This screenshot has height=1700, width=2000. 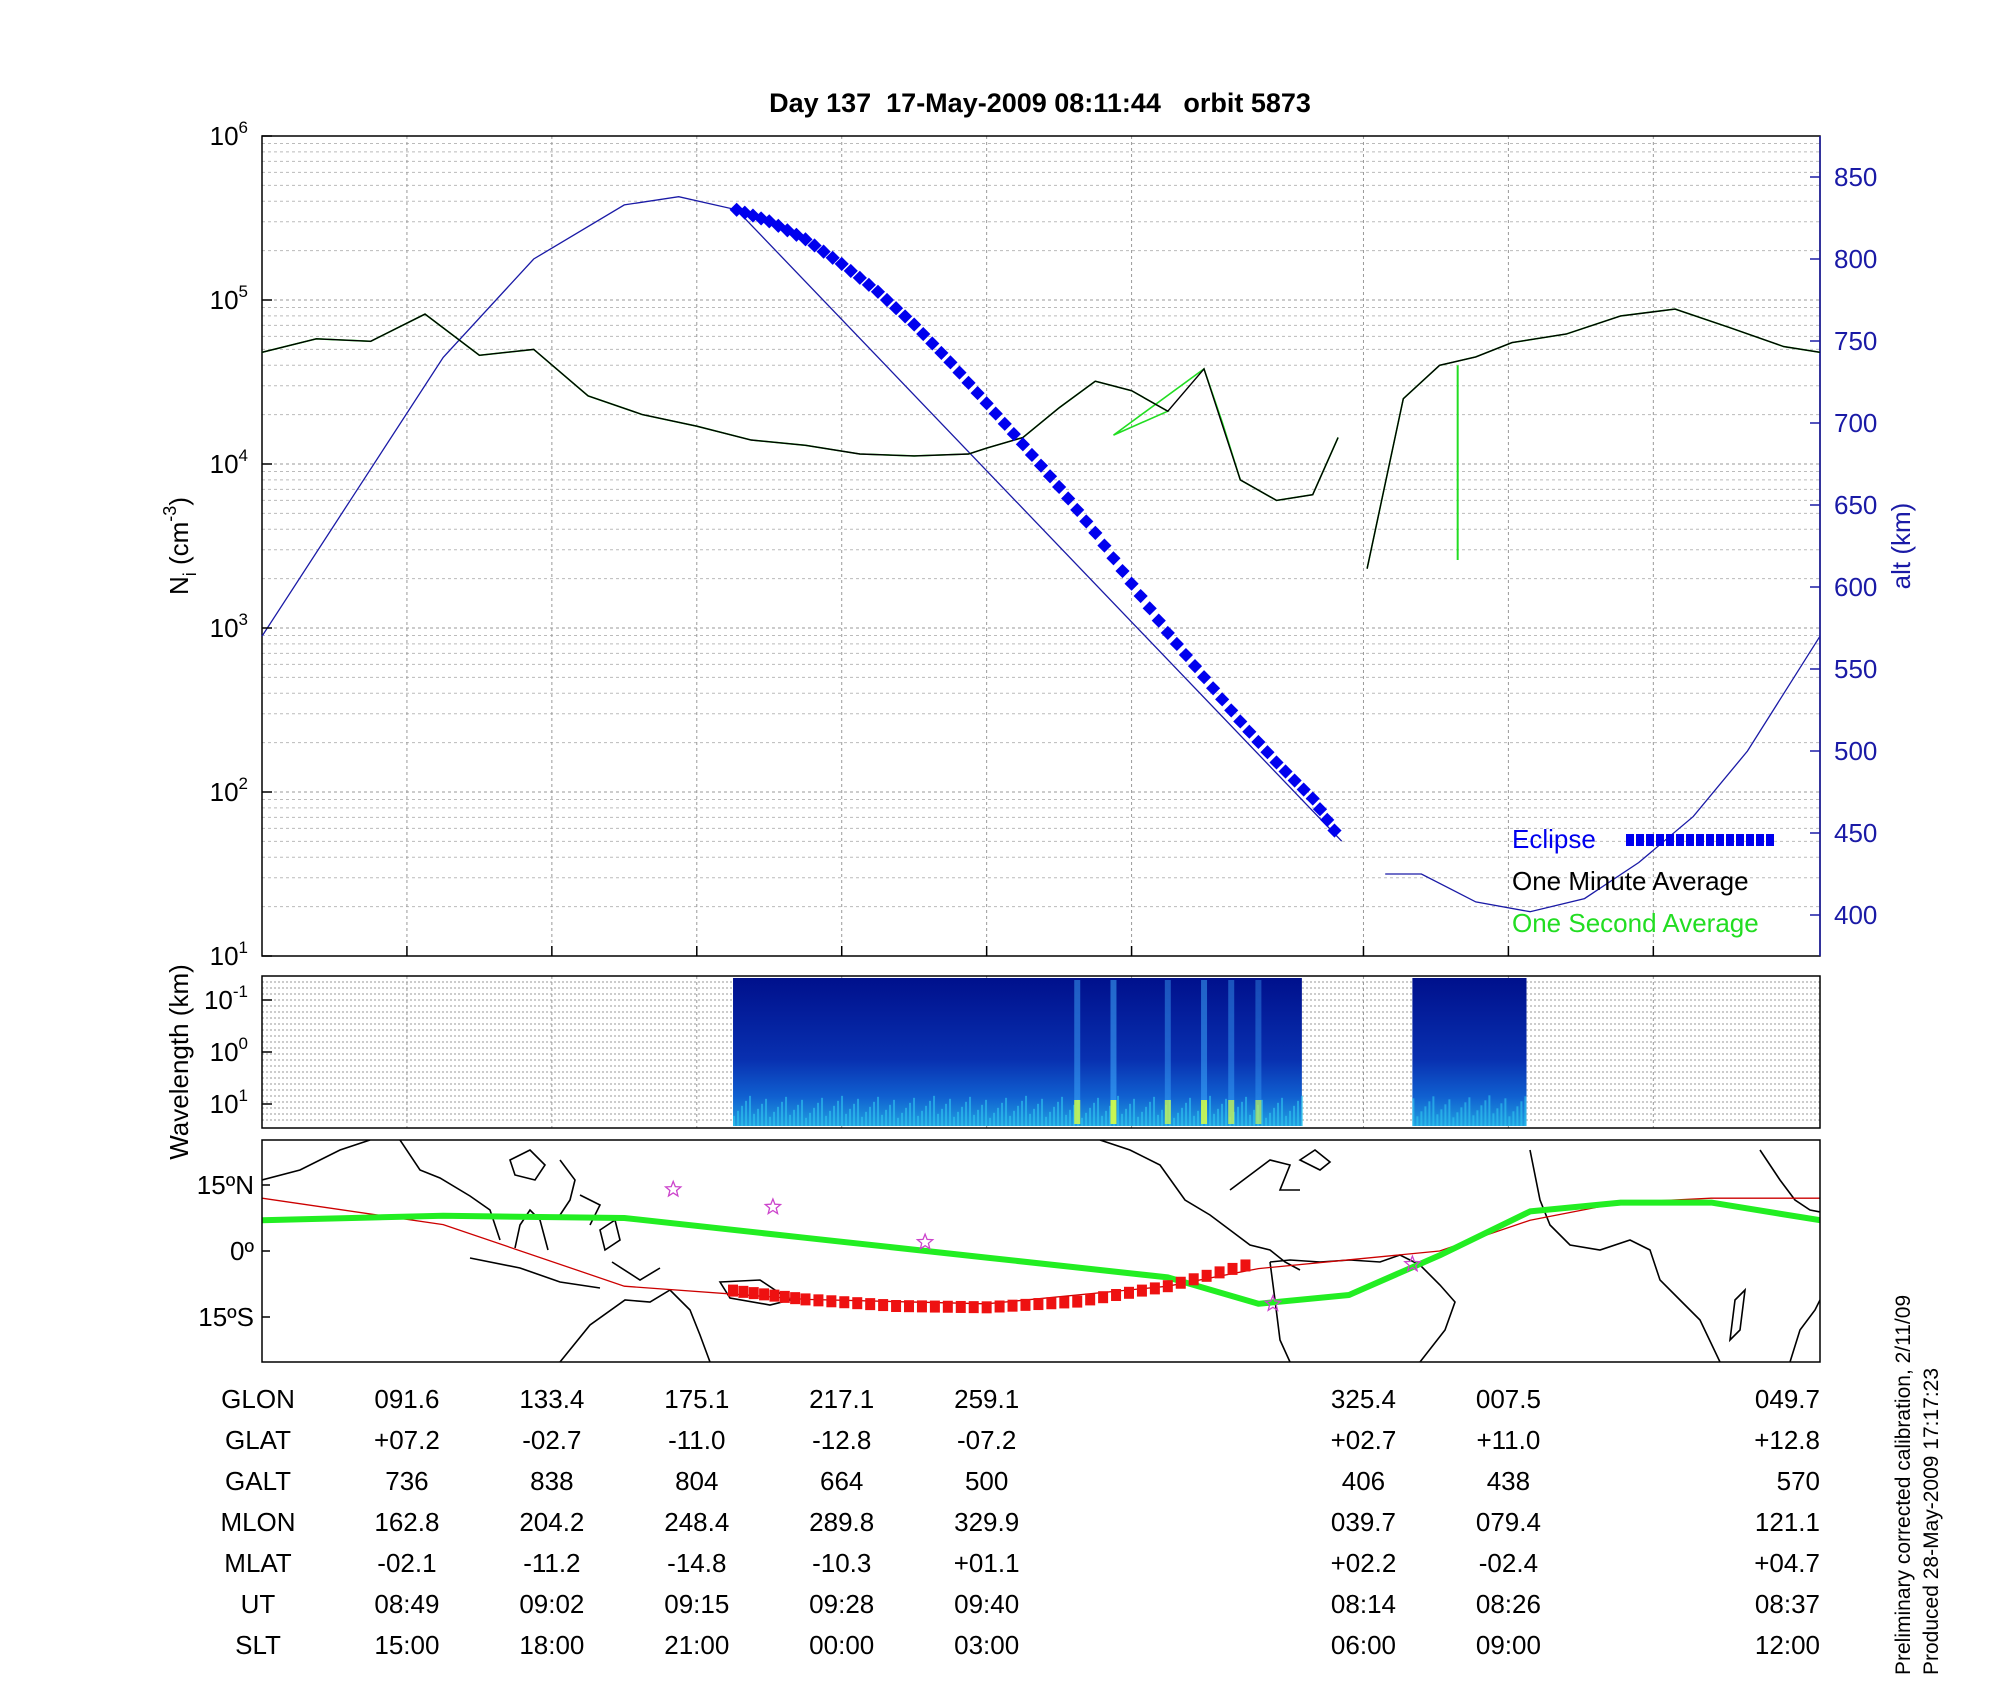 What do you see at coordinates (986, 1645) in the screenshot?
I see `table-cell: 03:00` at bounding box center [986, 1645].